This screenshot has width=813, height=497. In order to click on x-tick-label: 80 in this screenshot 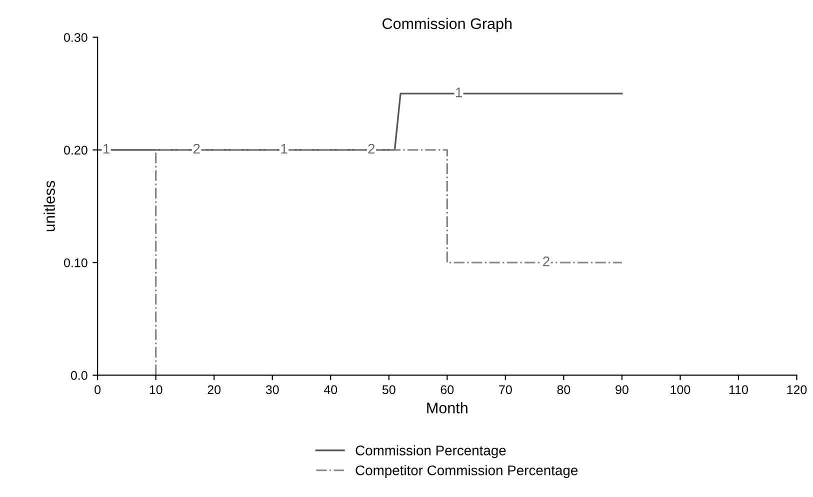, I will do `click(563, 389)`.